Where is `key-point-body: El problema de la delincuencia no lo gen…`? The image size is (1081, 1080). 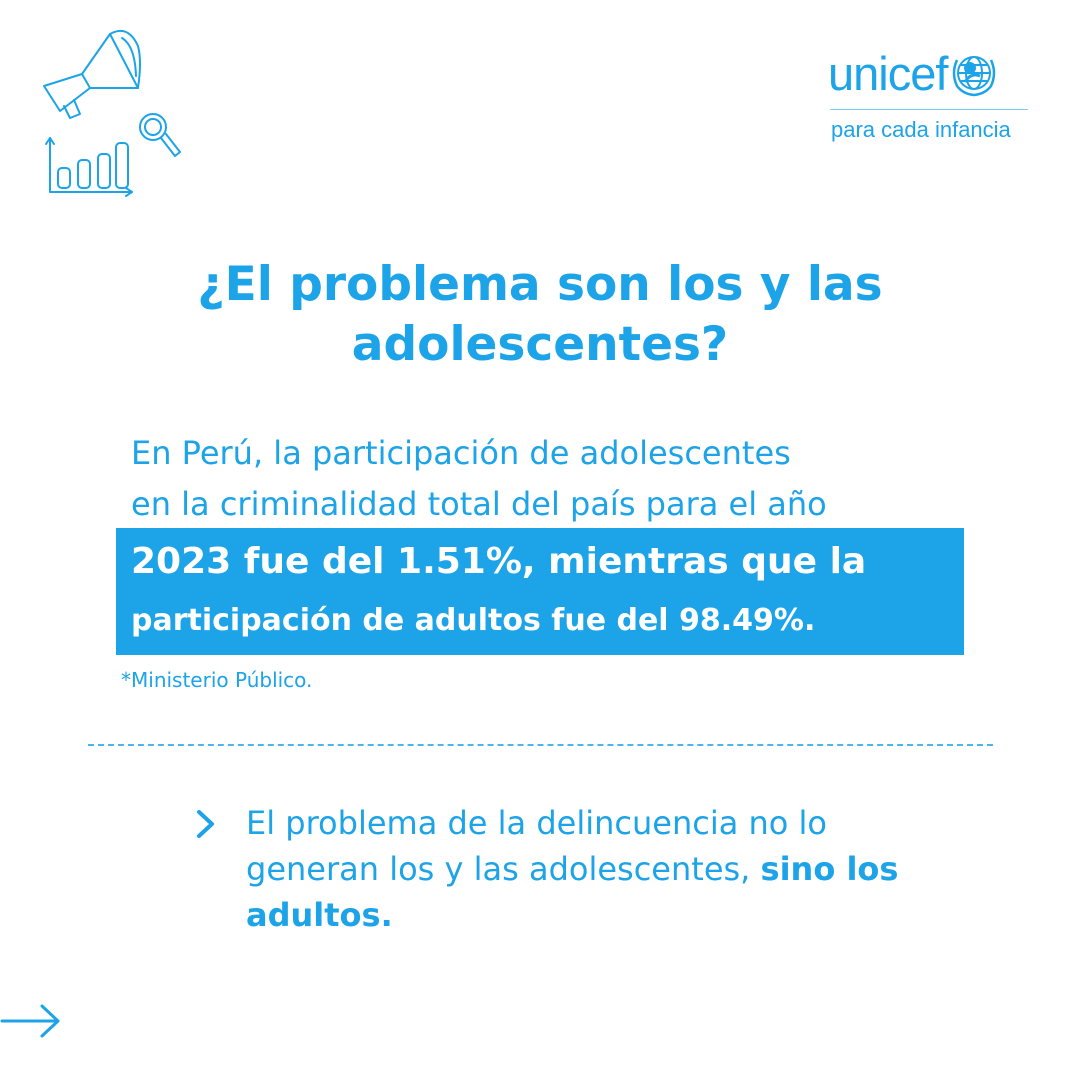
key-point-body: El problema de la delincuencia no lo gen… is located at coordinates (536, 846).